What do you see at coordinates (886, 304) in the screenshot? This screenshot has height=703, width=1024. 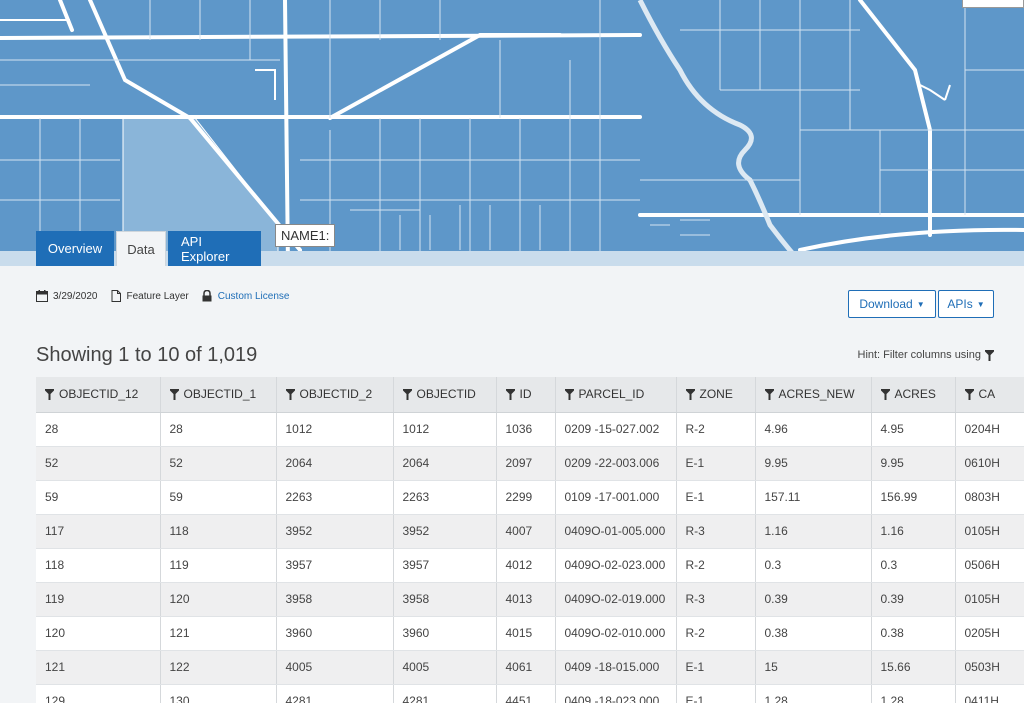 I see `download-label: Download` at bounding box center [886, 304].